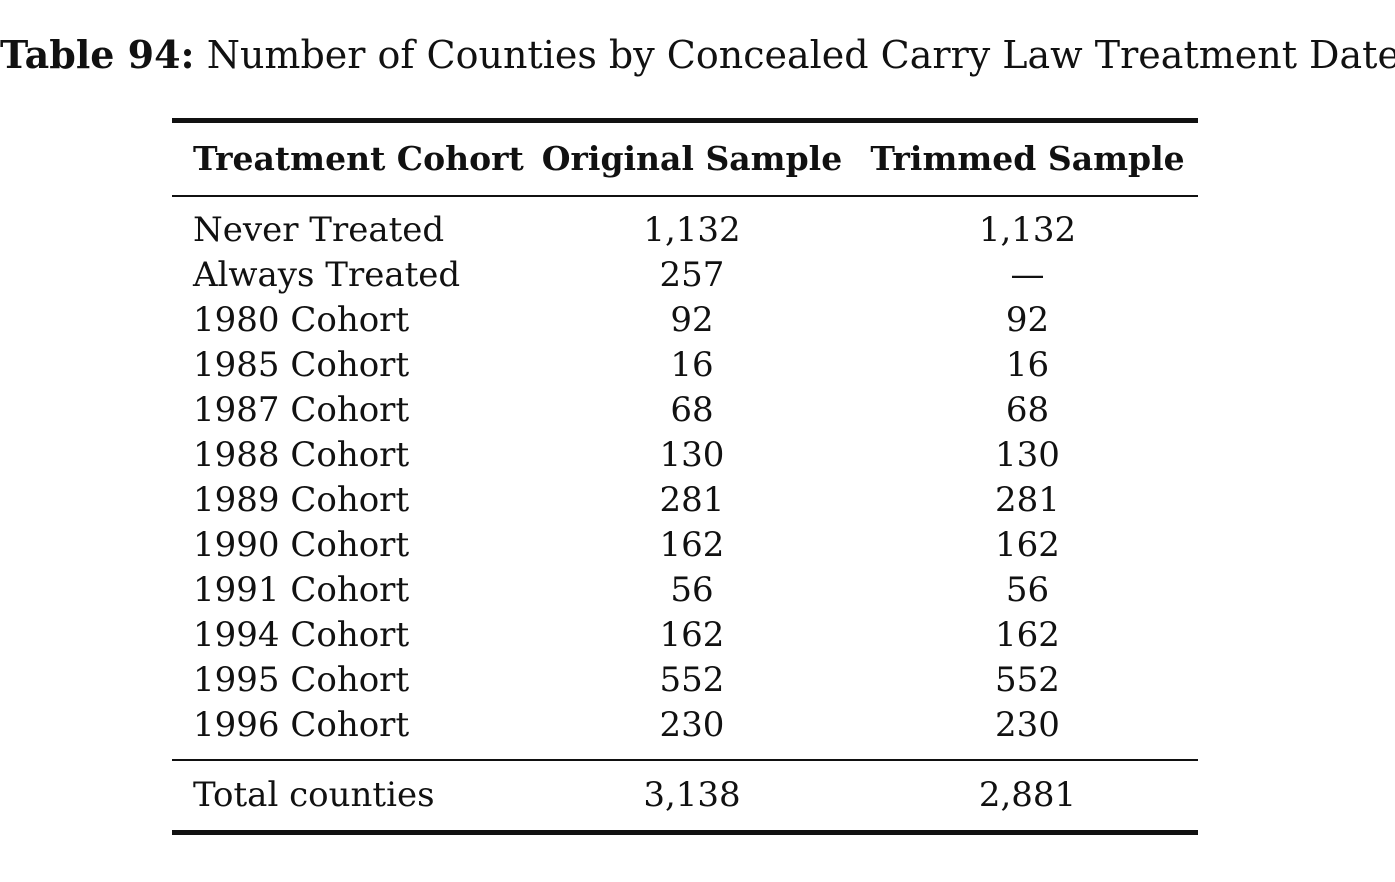  I want to click on table-row: 1988 Cohort 130 130, so click(685, 455).